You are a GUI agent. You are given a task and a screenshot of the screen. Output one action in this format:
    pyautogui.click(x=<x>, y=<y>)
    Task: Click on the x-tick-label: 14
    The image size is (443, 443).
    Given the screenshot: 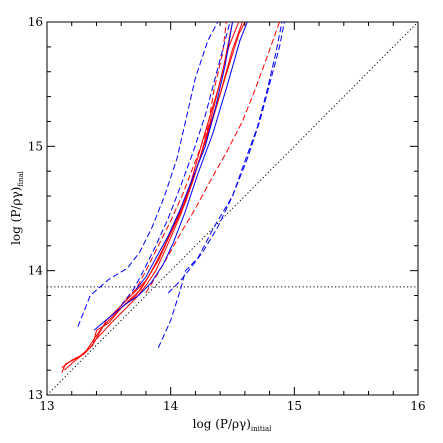 What is the action you would take?
    pyautogui.click(x=171, y=406)
    